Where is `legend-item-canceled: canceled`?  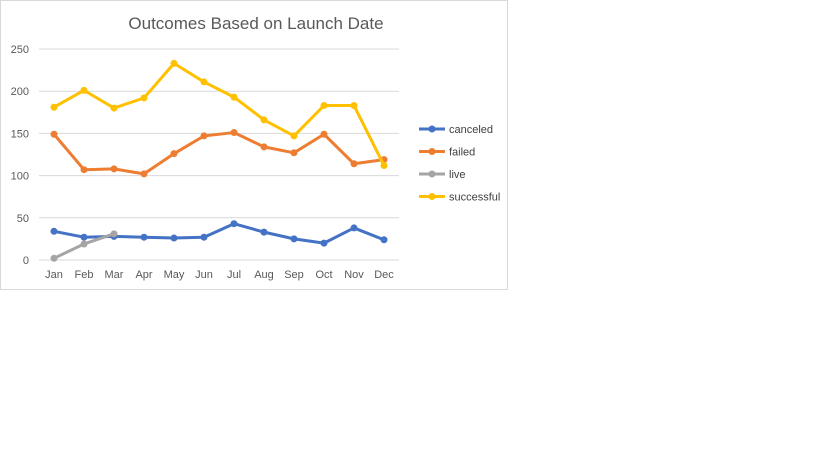 legend-item-canceled: canceled is located at coordinates (456, 130).